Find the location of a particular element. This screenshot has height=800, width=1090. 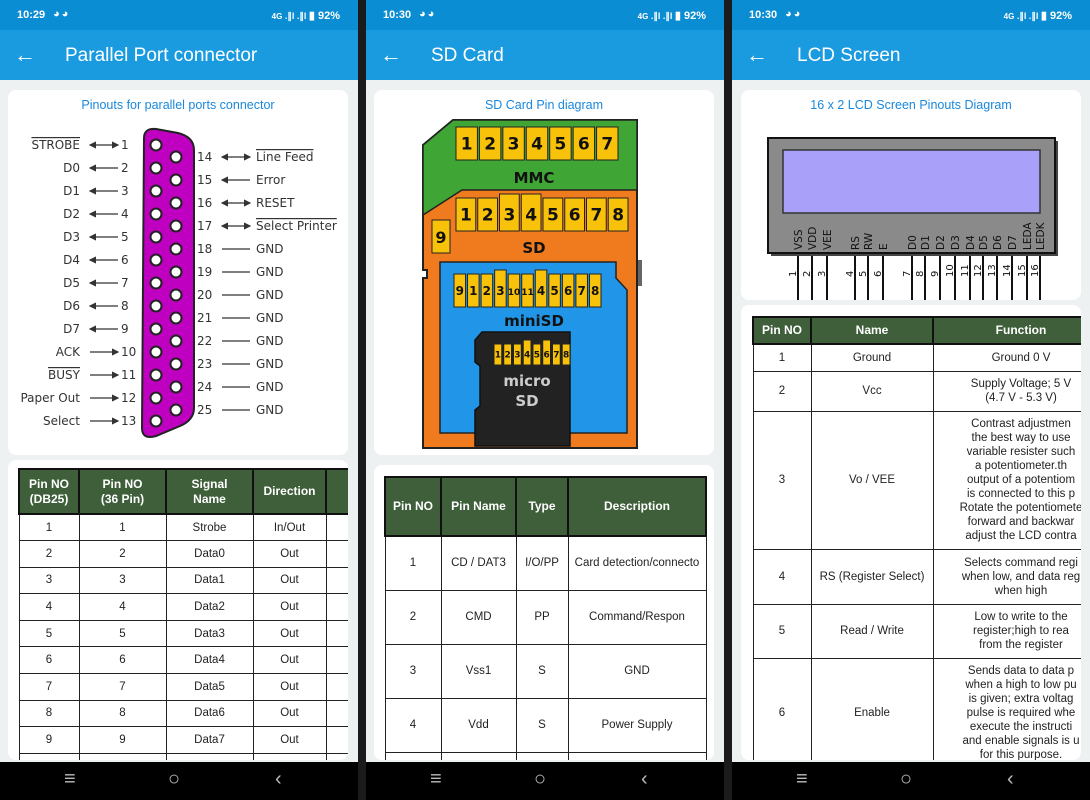

table-cell: 4 is located at coordinates (122, 607).